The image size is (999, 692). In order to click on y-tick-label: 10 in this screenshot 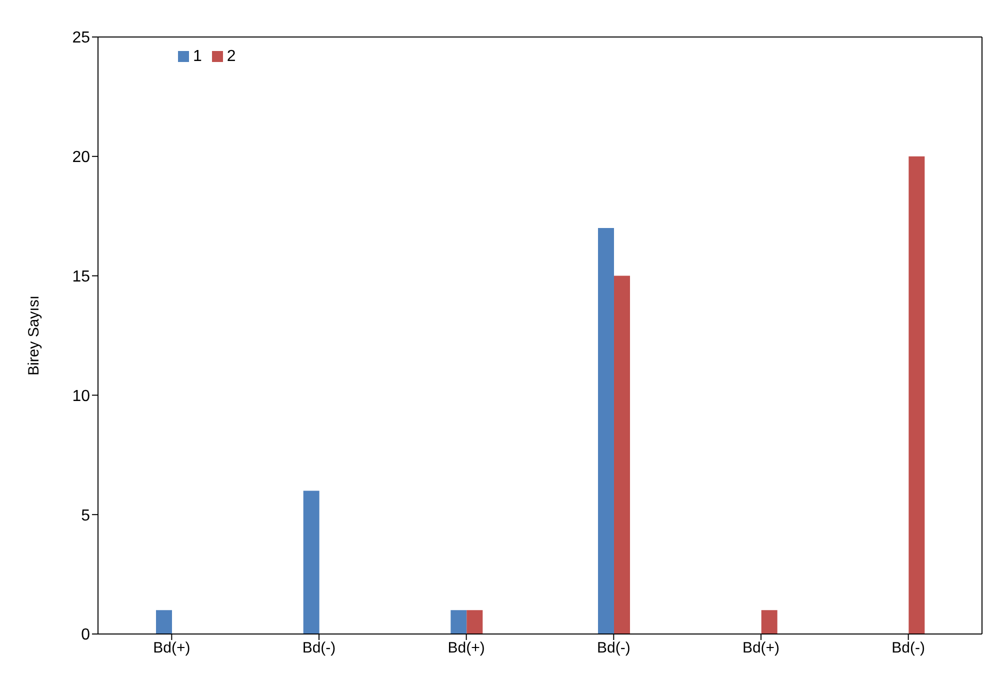, I will do `click(81, 396)`.